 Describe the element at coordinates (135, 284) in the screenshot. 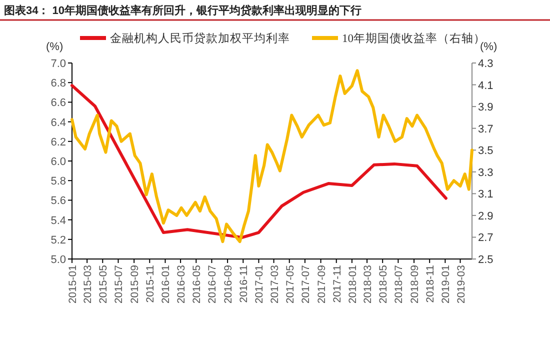

I see `x-tick-label: 2015-09` at that location.